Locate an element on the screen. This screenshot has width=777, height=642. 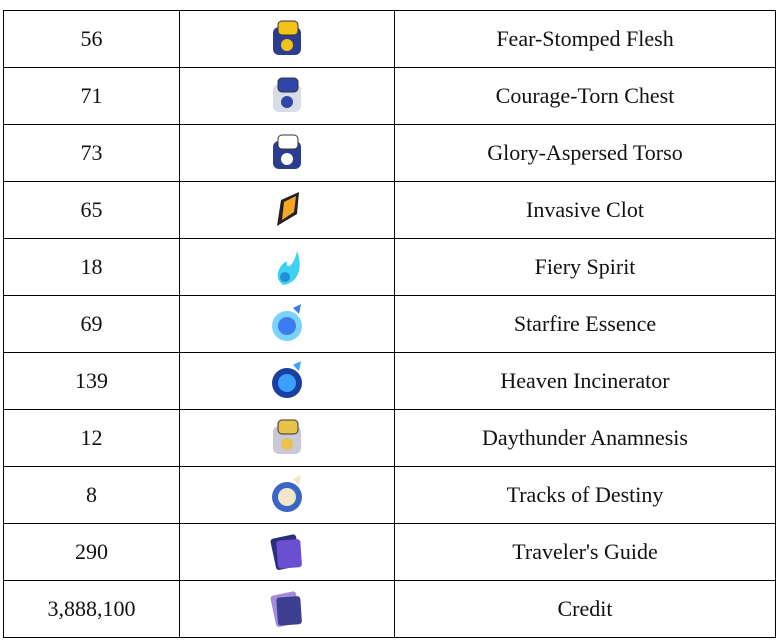
quantity: 139 is located at coordinates (91, 381).